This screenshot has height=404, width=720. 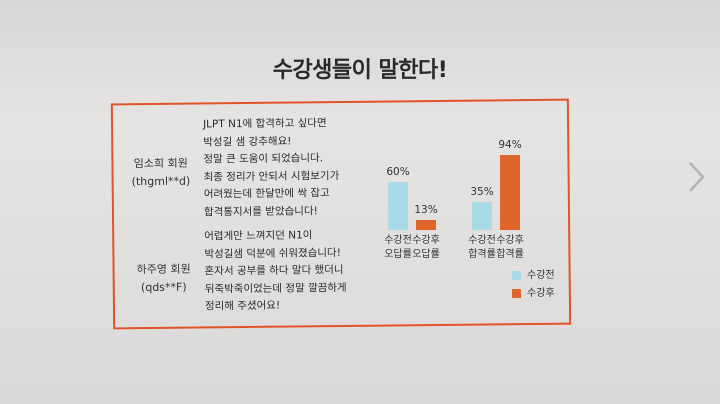 I want to click on reviewer-name: 하주영 회원, so click(x=163, y=269).